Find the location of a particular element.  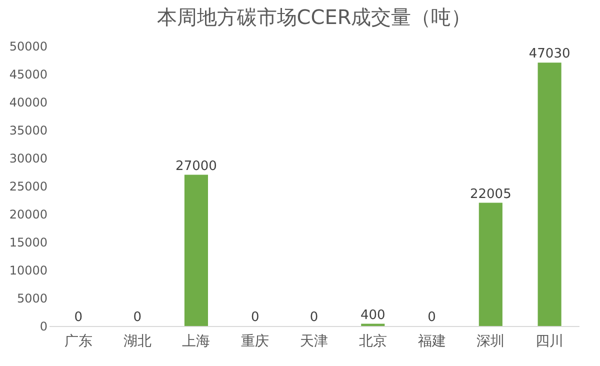

x-tick-label: 北京 is located at coordinates (372, 342).